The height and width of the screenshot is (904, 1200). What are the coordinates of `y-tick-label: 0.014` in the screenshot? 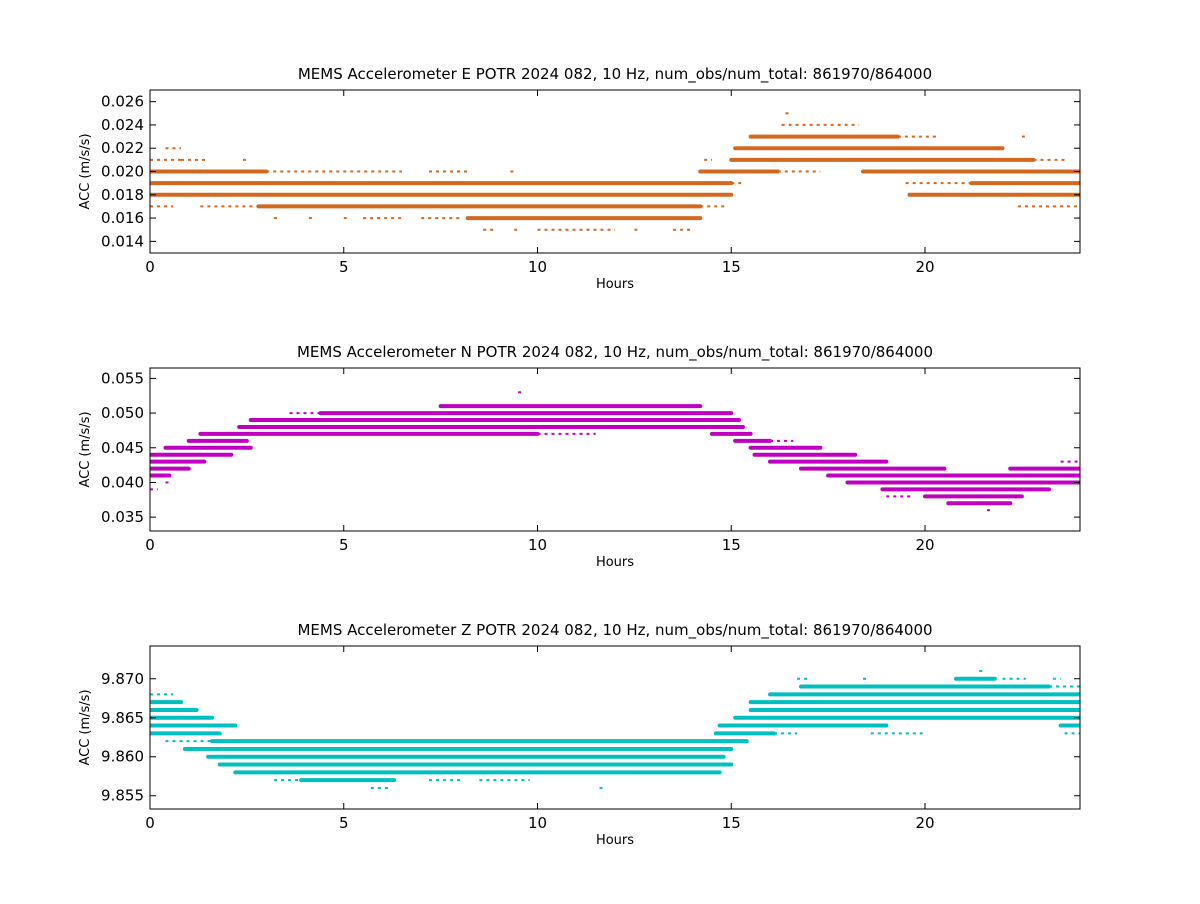 It's located at (122, 241).